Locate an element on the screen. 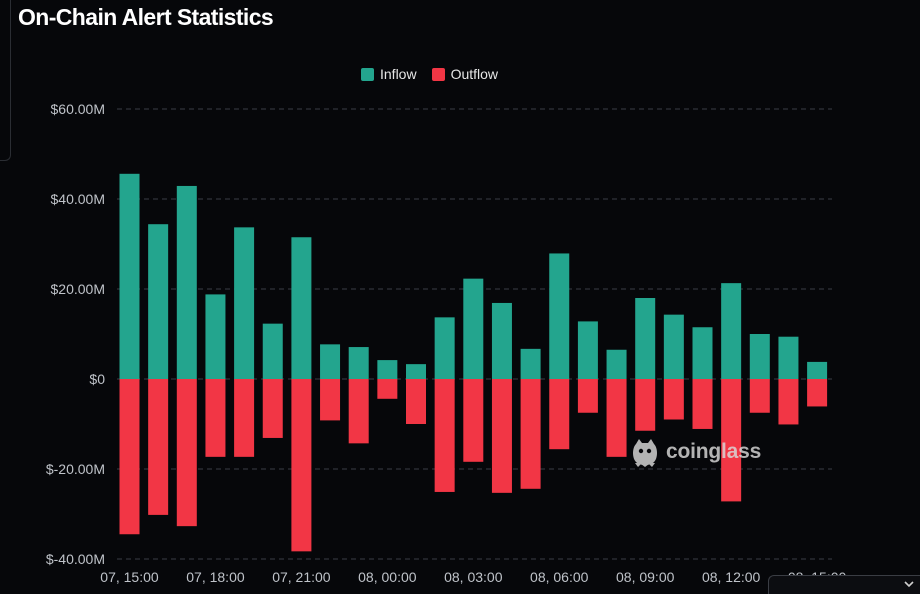  y-tick-label: $-20.00M is located at coordinates (75, 469).